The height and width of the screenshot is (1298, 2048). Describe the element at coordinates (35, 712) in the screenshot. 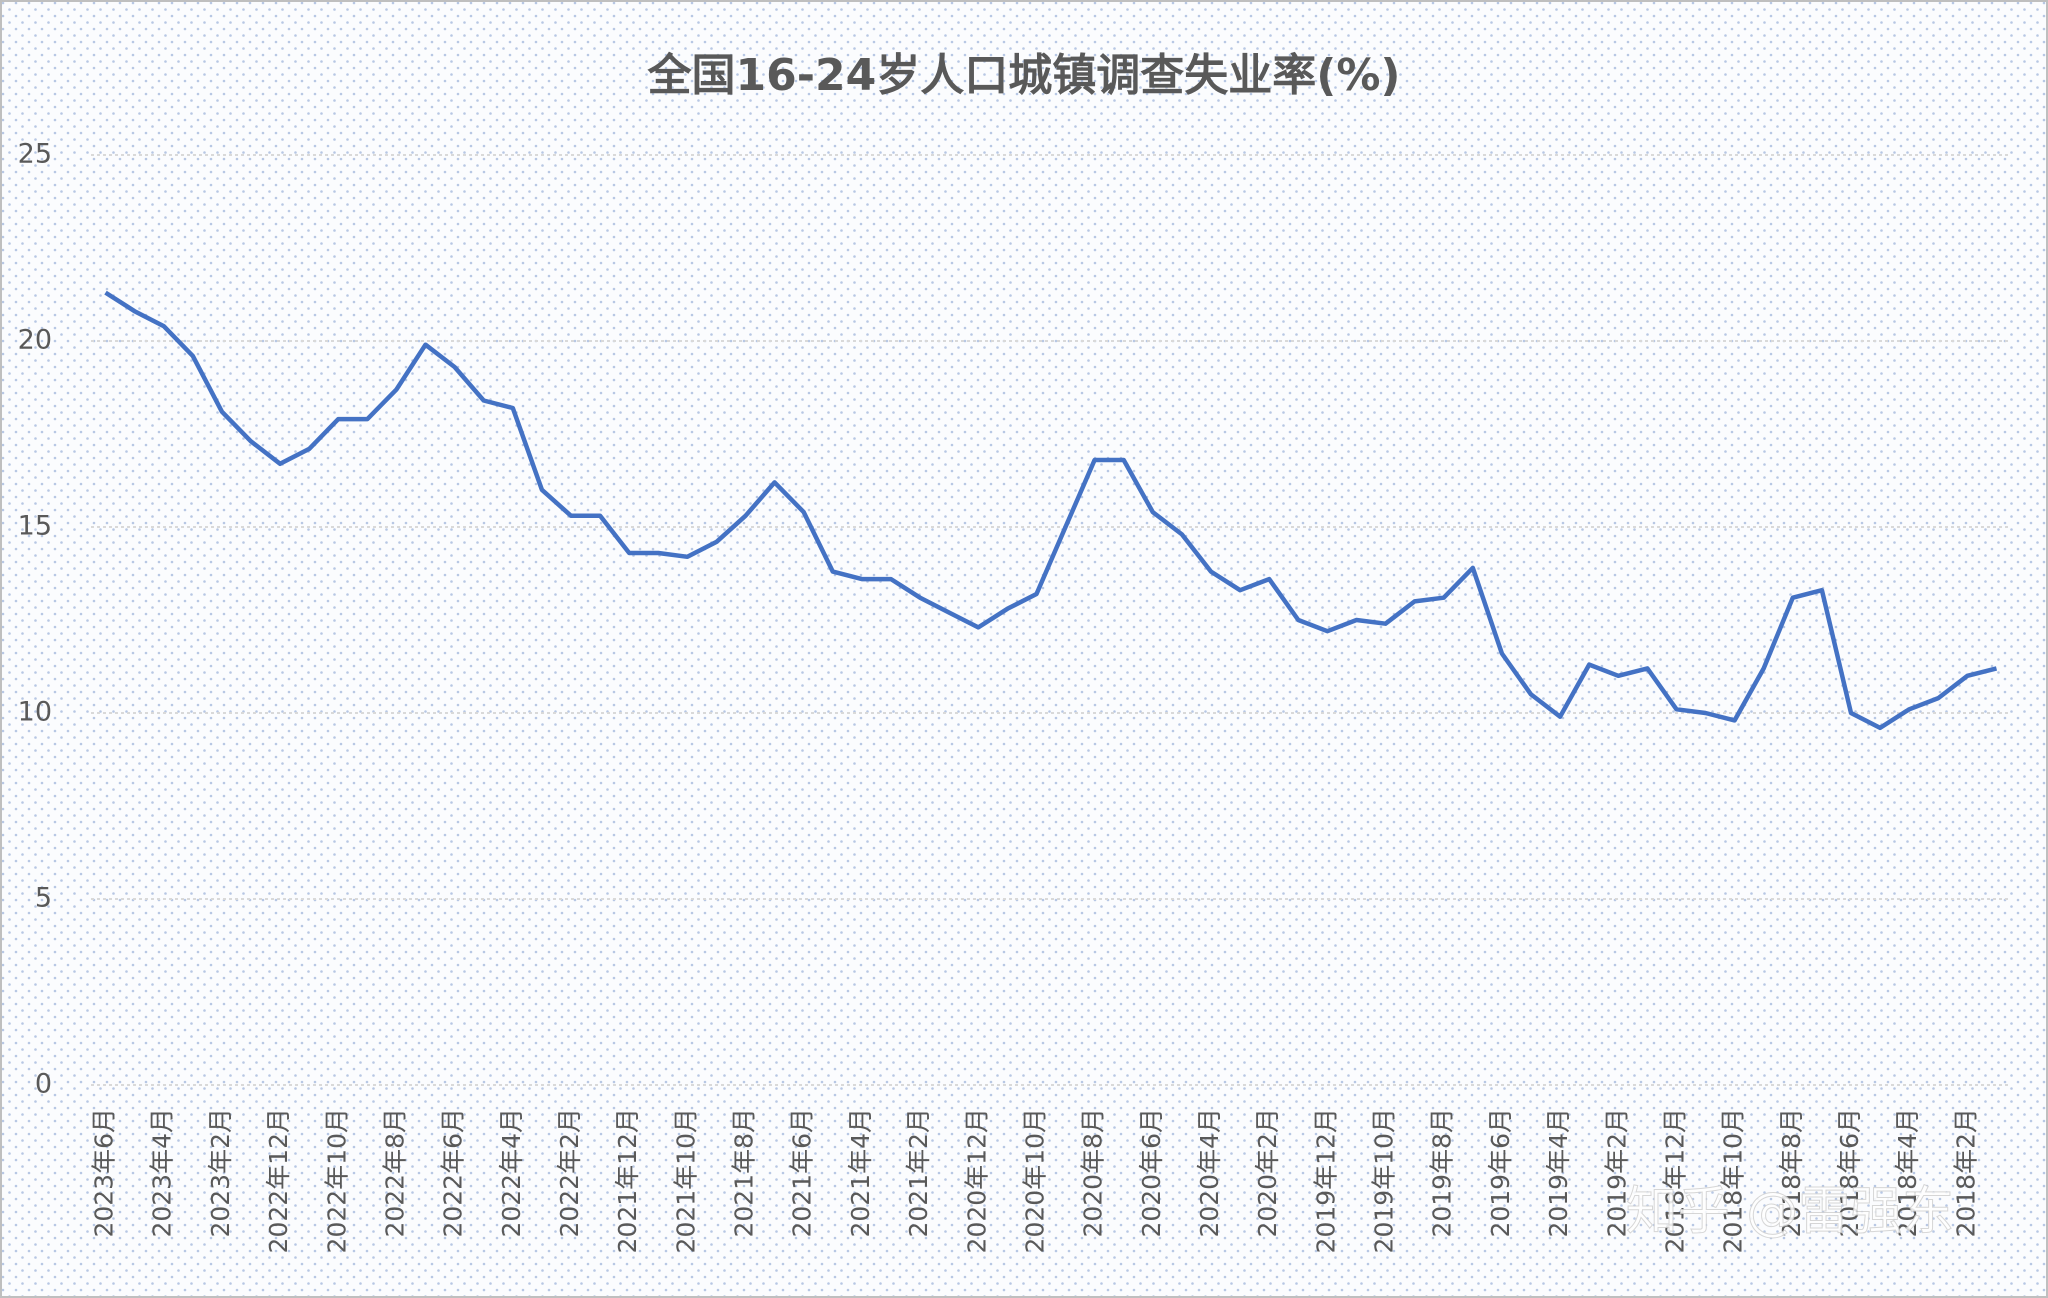

I see `y-tick-label: 10` at that location.